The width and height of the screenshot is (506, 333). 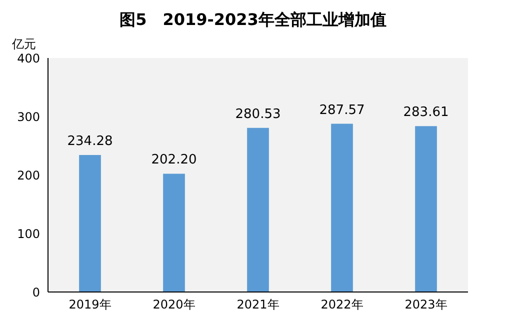 I want to click on data-label: 202.20, so click(x=174, y=160).